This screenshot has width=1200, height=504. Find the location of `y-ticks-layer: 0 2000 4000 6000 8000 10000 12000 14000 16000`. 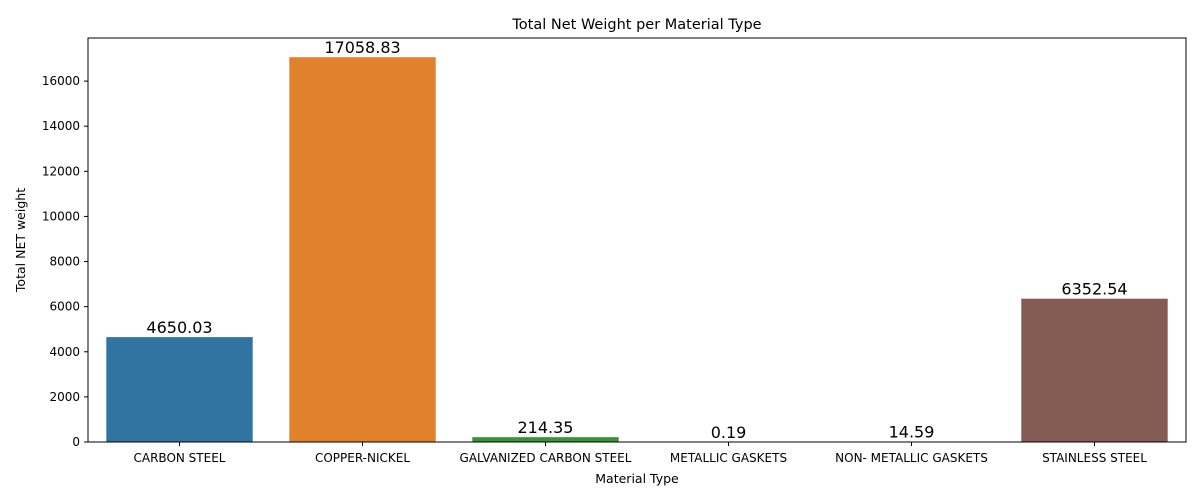

y-ticks-layer: 0 2000 4000 6000 8000 10000 12000 14000 16000 is located at coordinates (65, 261).